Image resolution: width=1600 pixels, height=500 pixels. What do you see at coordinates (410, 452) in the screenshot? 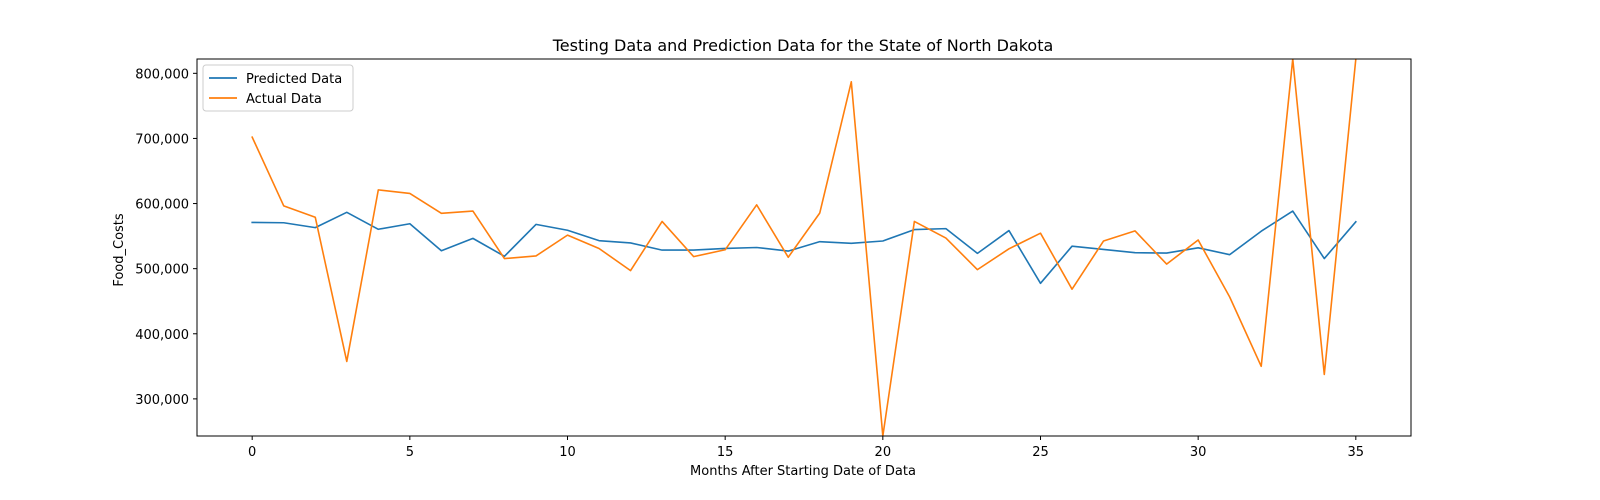
I see `x-tick-label: 5` at bounding box center [410, 452].